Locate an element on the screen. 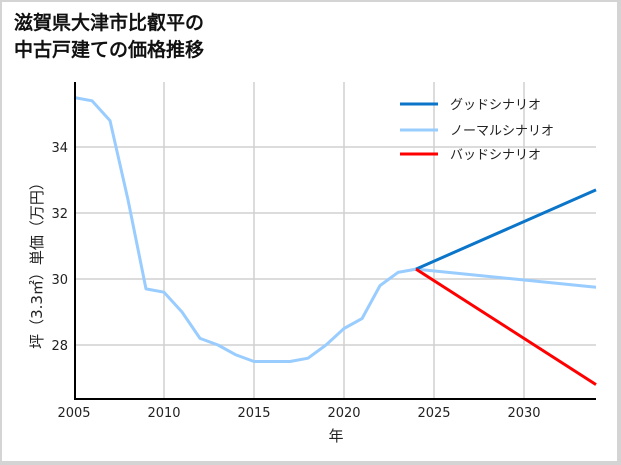 This screenshot has width=621, height=465. legend: グッドシナリオ ノーマルシナリオ バッドシナリオ is located at coordinates (477, 130).